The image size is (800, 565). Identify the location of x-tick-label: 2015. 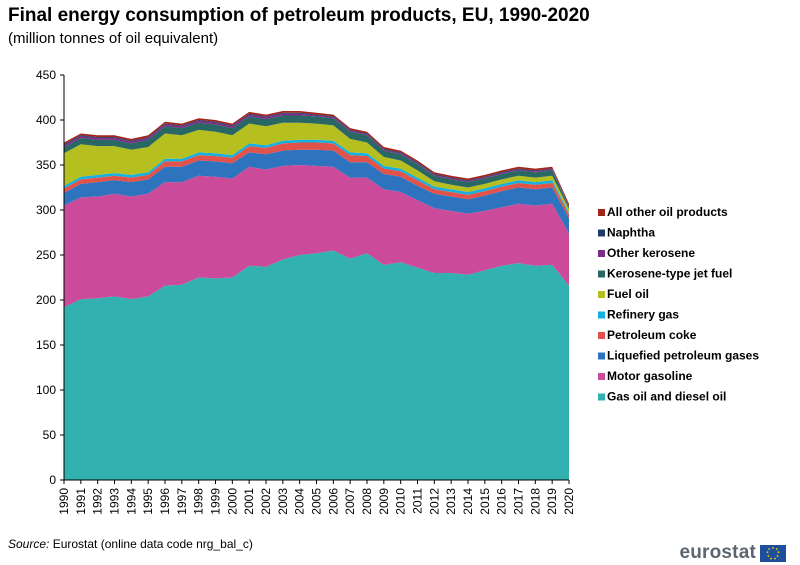
(485, 501).